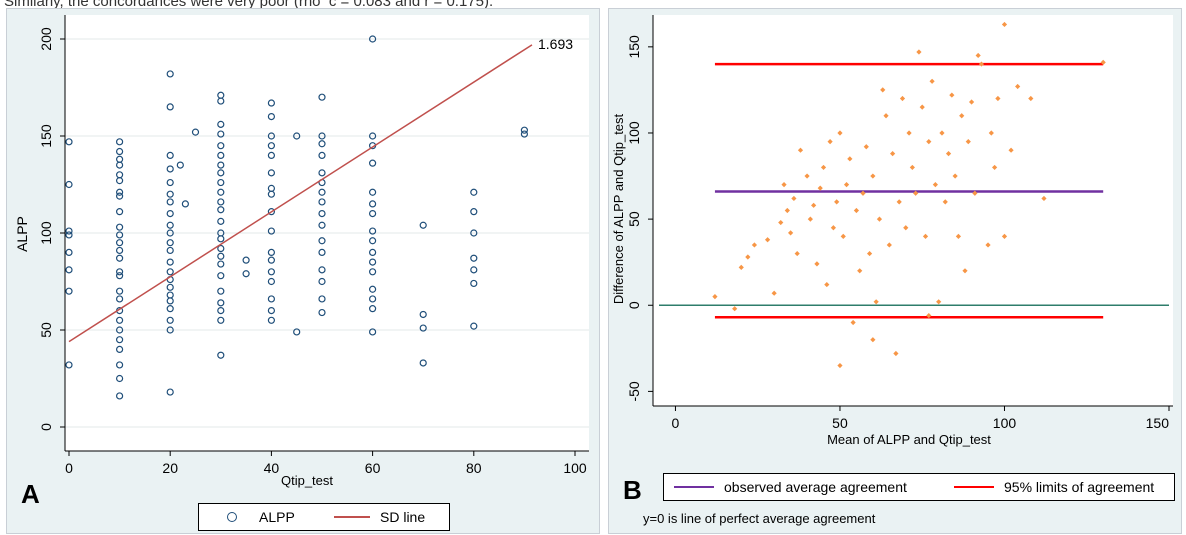 The image size is (1186, 535). I want to click on panel-a-letter: A, so click(30, 494).